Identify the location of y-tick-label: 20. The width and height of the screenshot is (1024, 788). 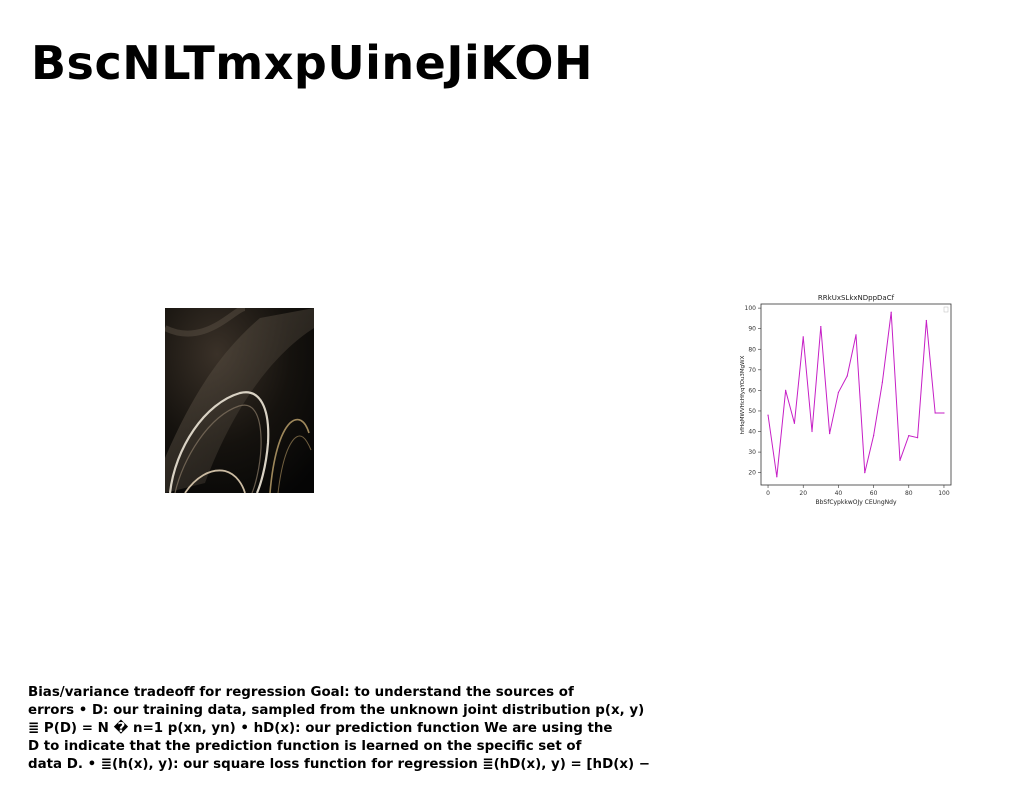
(752, 473).